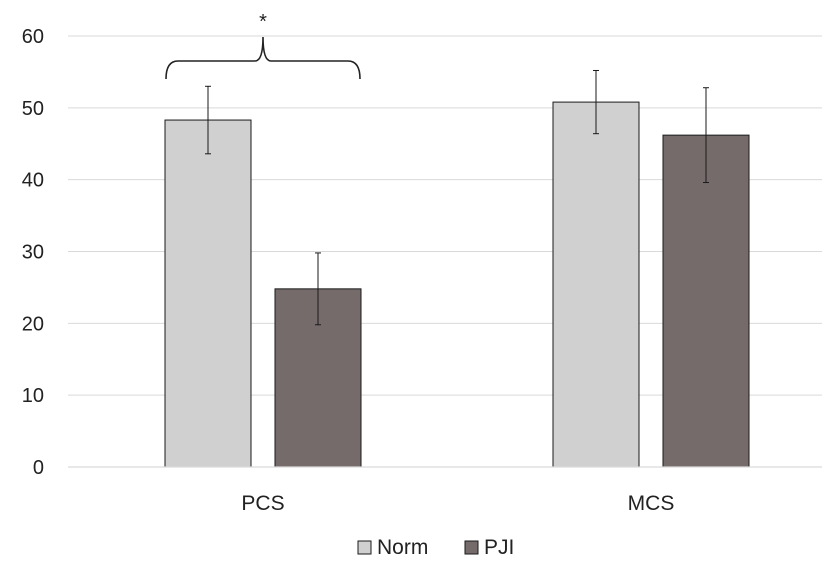  What do you see at coordinates (435, 547) in the screenshot?
I see `legend: Norm PJI` at bounding box center [435, 547].